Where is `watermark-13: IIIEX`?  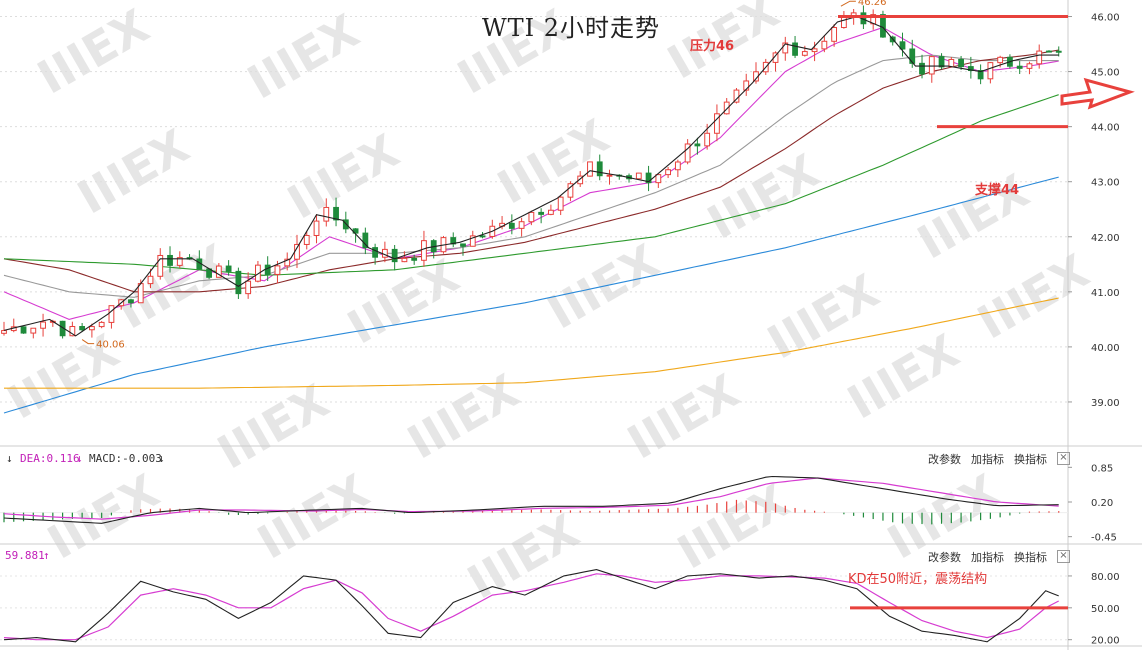 watermark-13: IIIEX is located at coordinates (1033, 297).